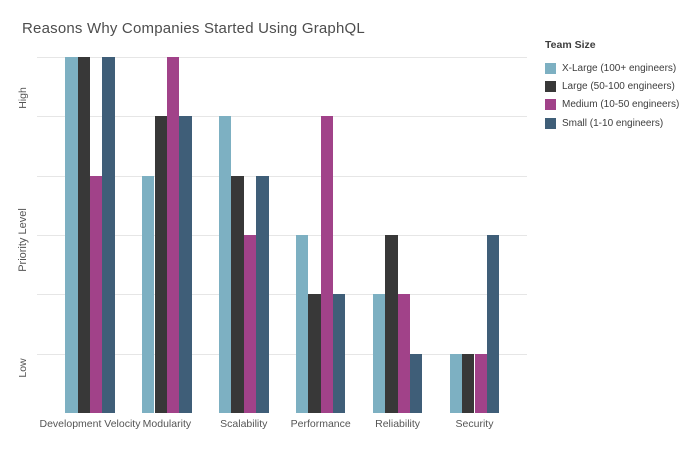  I want to click on y-tick-label-low: Low, so click(23, 368).